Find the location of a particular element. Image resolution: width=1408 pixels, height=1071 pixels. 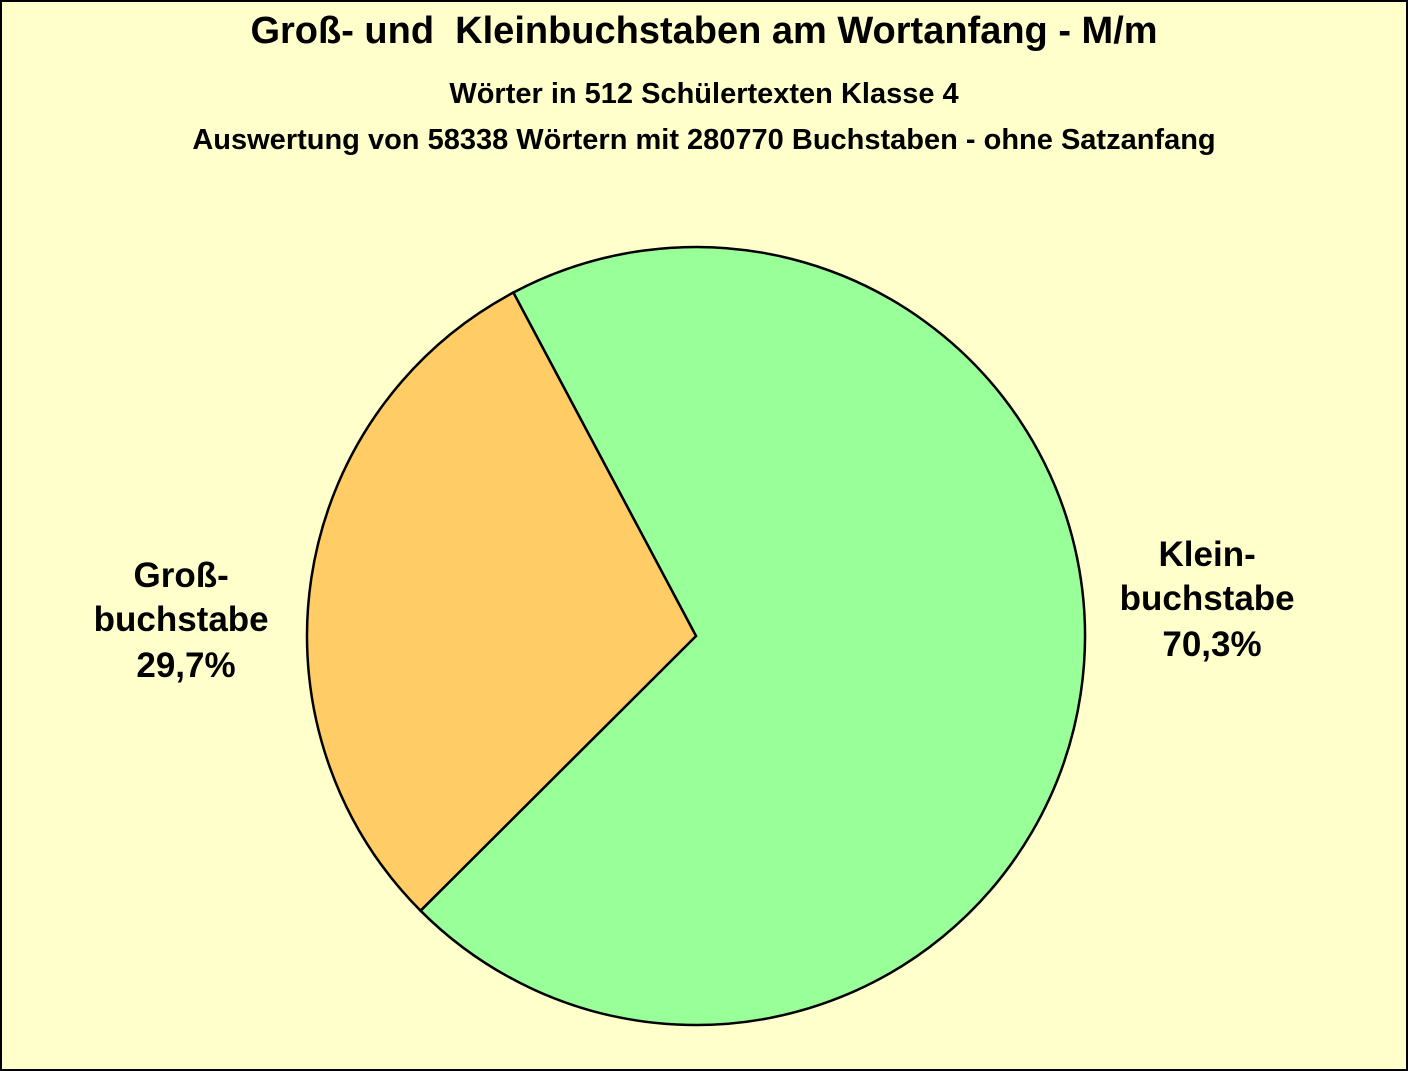

slice-label-grossbuchstabe: Groß- buchstabe 29,7% is located at coordinates (186, 620).